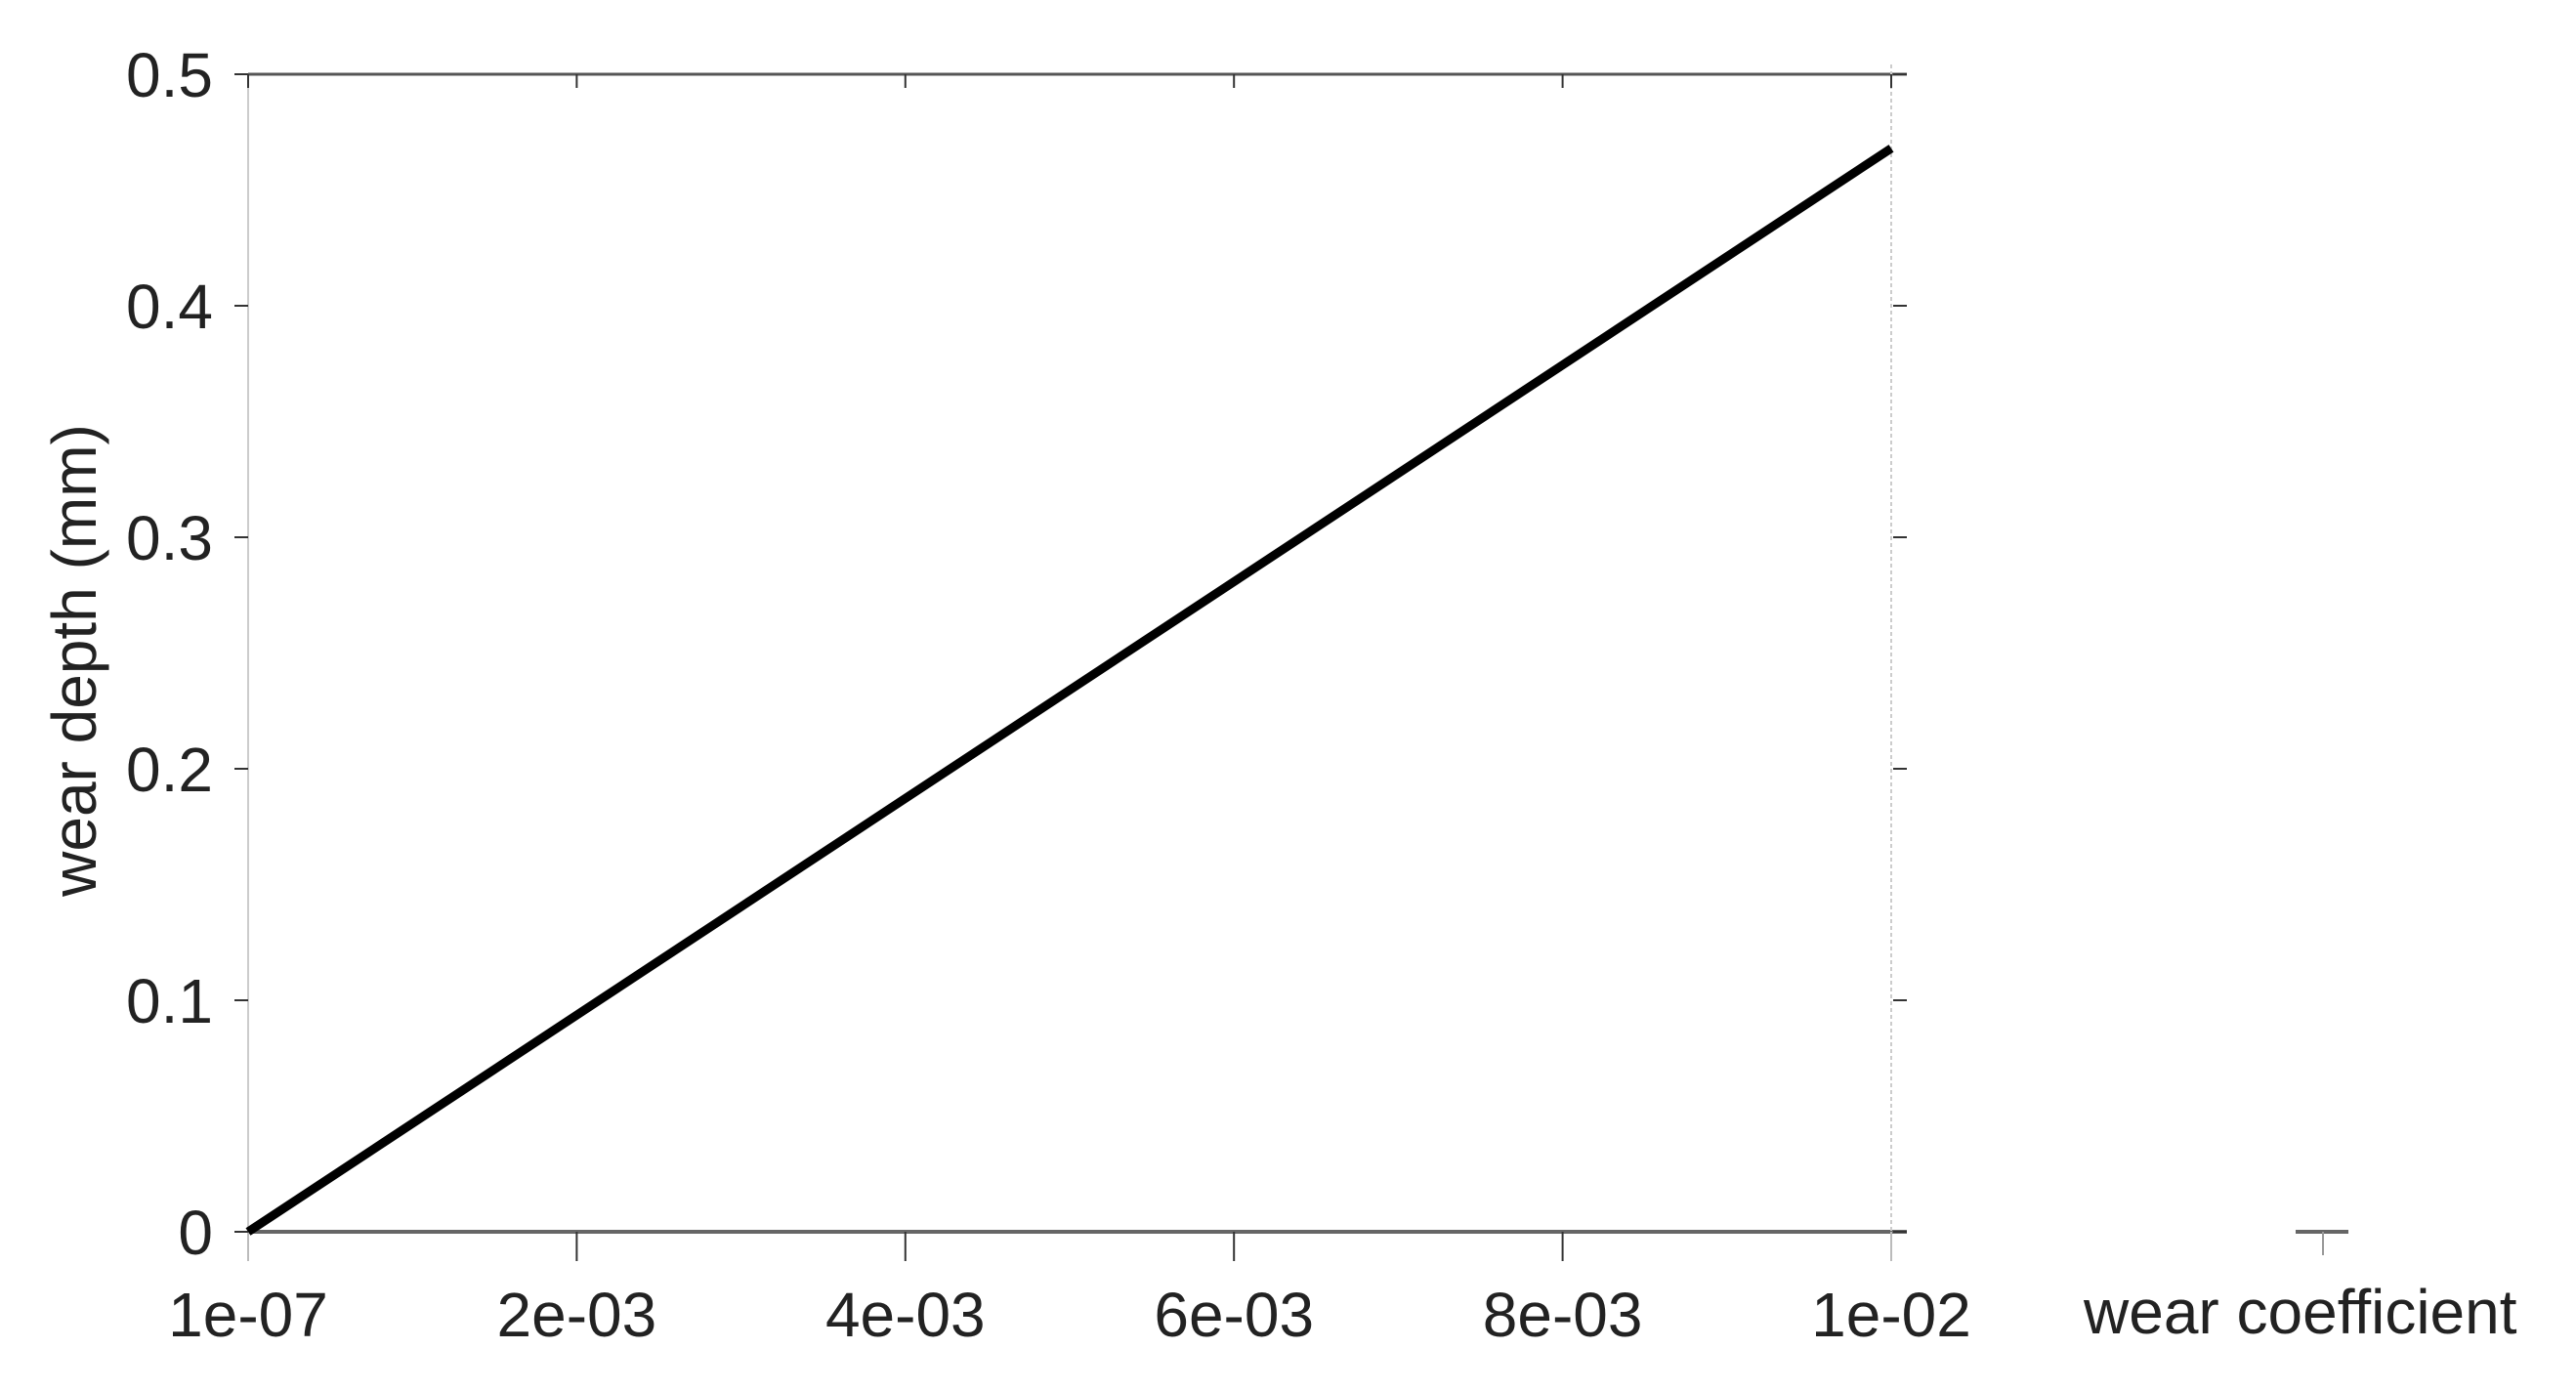 The height and width of the screenshot is (1391, 2576). I want to click on y-tick-label: 0.2, so click(169, 770).